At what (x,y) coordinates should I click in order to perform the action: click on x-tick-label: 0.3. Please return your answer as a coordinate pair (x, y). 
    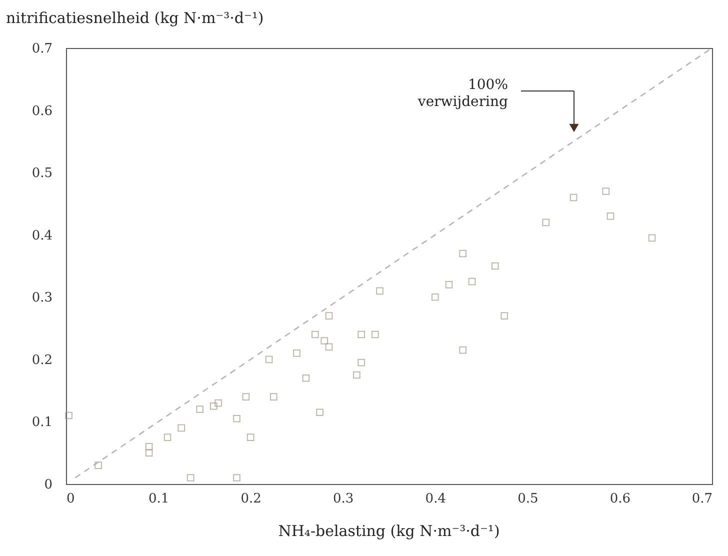
    Looking at the image, I should click on (343, 499).